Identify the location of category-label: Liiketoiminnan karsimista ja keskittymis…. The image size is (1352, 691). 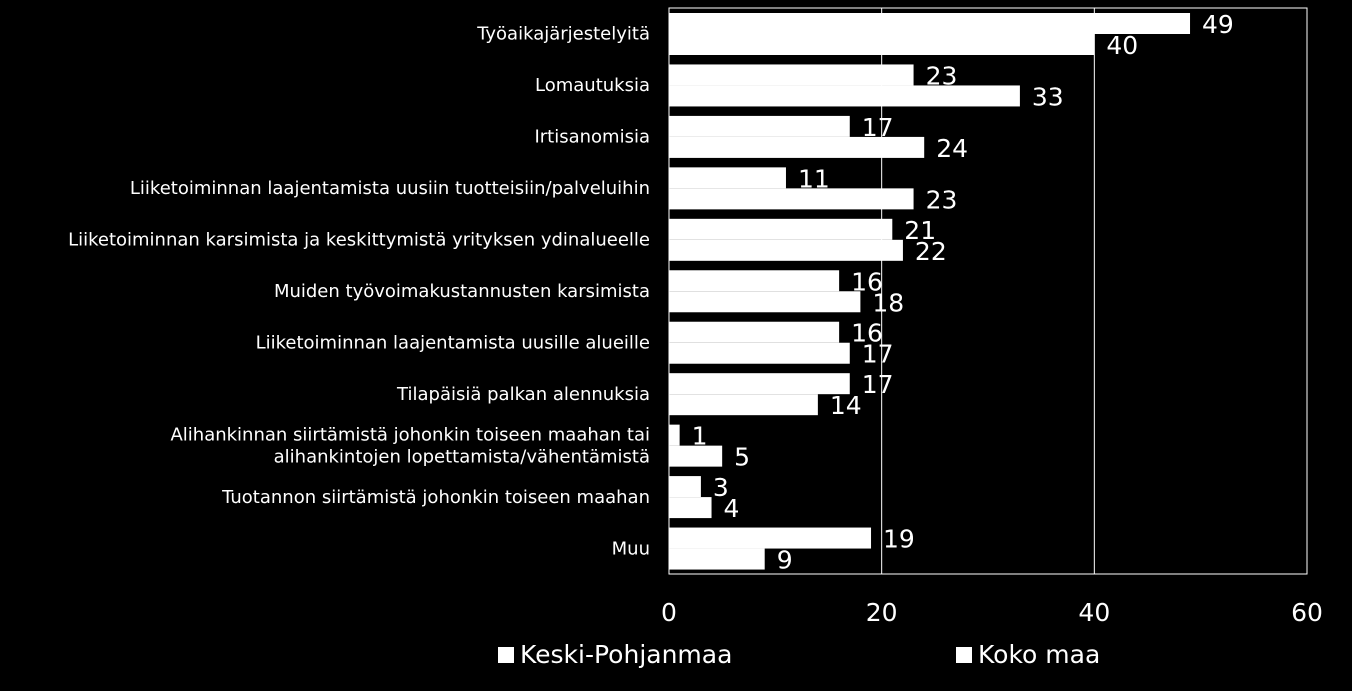
(359, 240).